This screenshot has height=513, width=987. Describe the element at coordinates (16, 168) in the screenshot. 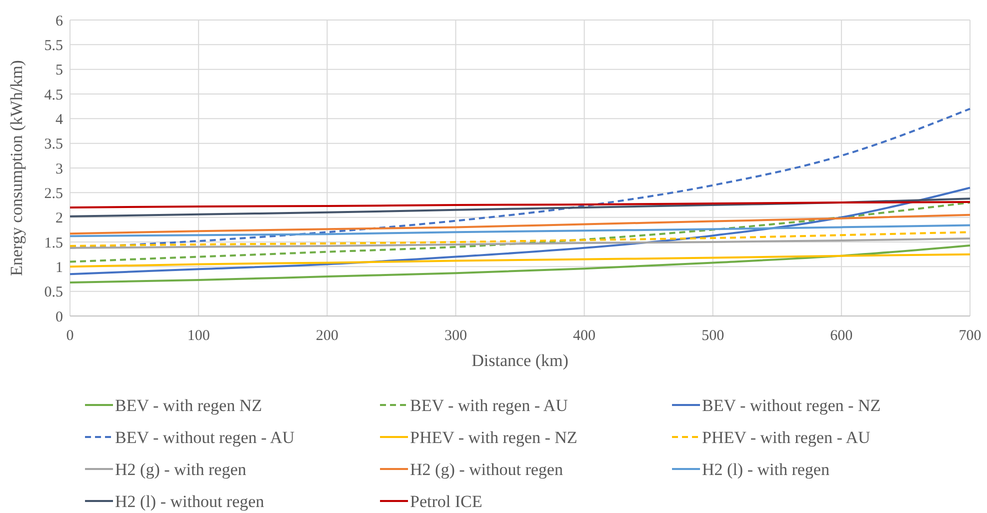

I see `y-axis-title: Energy consumption (kWh/km)` at that location.